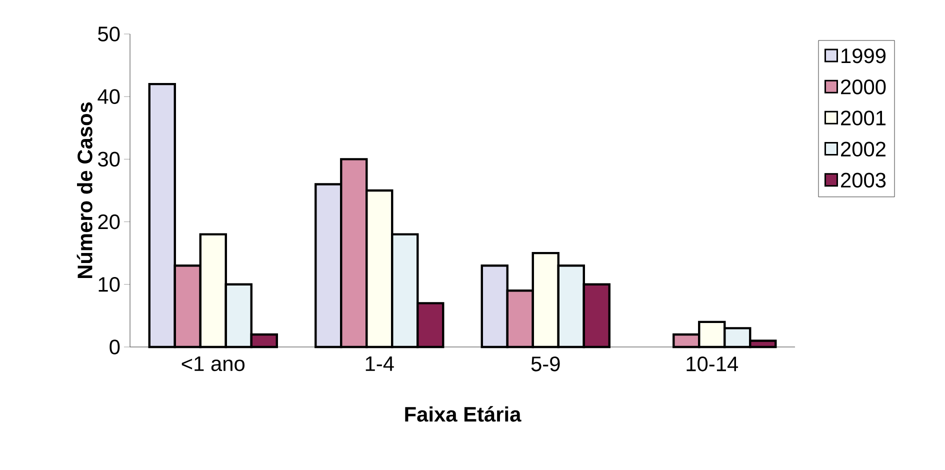  I want to click on y-axis-title: Número de Casos, so click(84, 190).